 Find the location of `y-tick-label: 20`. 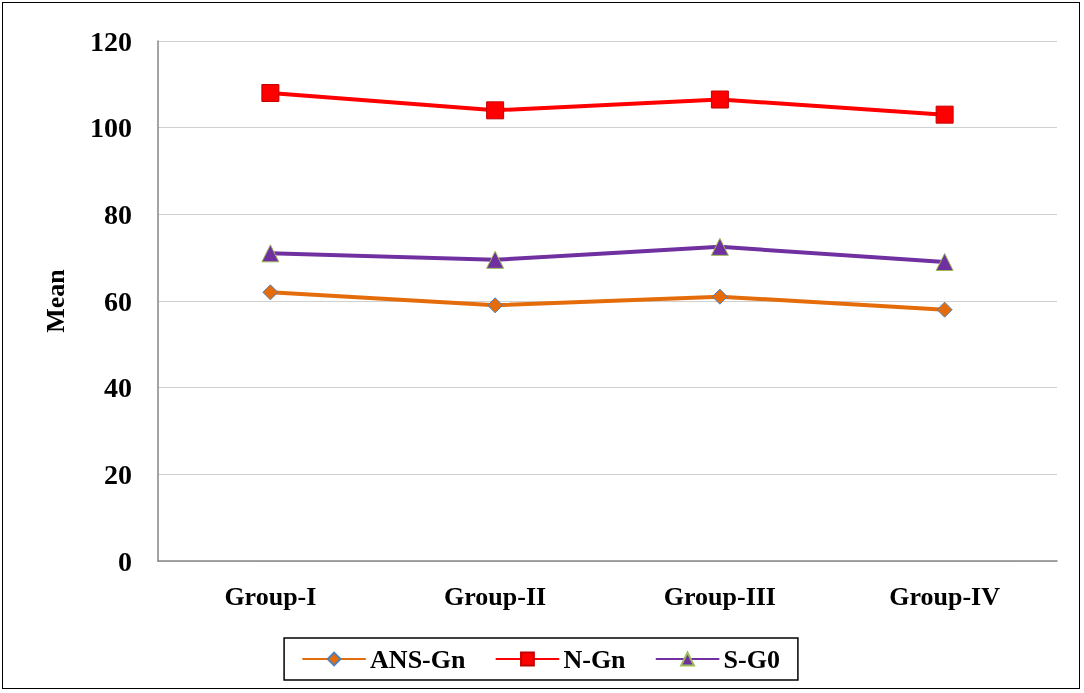

y-tick-label: 20 is located at coordinates (118, 474).